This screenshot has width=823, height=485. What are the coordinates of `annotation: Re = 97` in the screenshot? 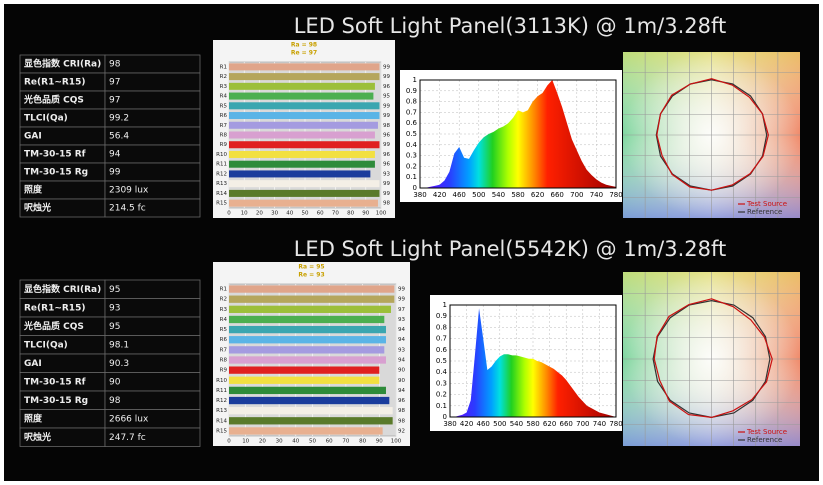 It's located at (304, 53).